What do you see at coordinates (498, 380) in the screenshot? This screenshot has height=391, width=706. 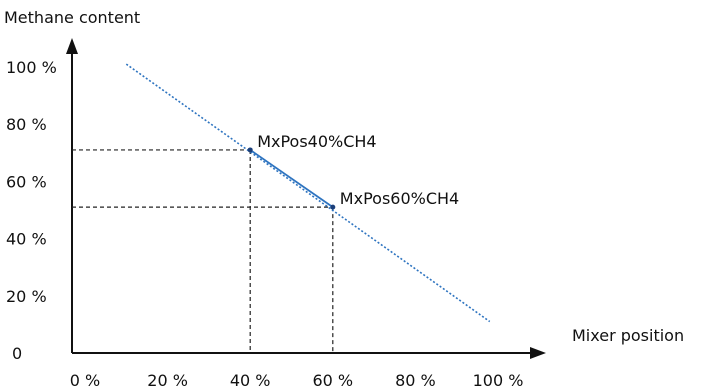 I see `x-tick-label: 100 %` at bounding box center [498, 380].